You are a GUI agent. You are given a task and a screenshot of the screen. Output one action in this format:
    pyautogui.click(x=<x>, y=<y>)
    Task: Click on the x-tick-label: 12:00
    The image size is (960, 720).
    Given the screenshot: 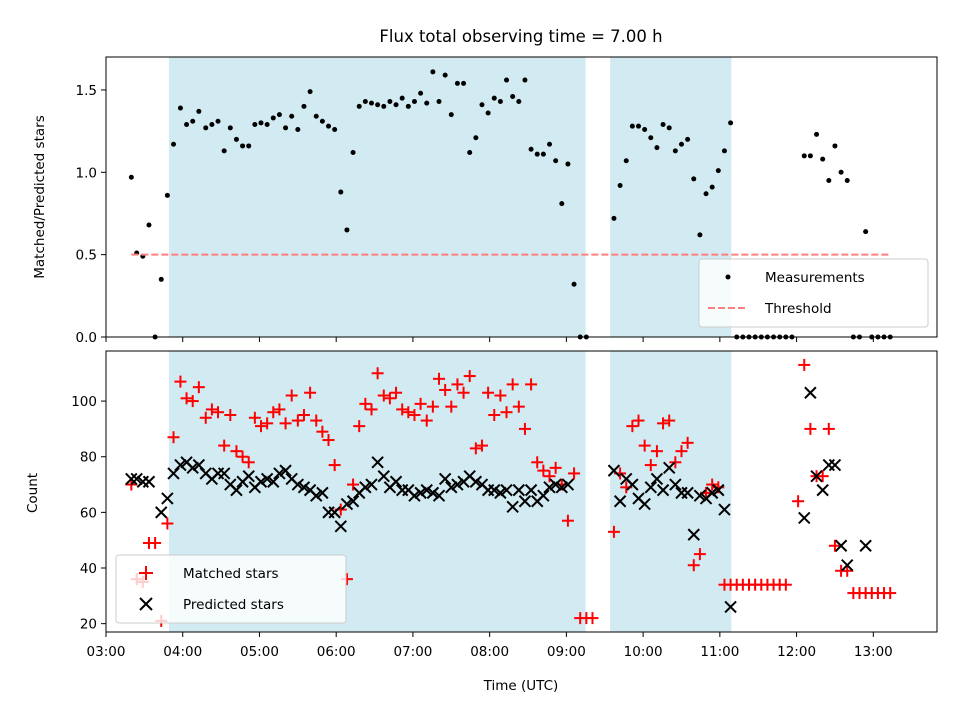 What is the action you would take?
    pyautogui.click(x=796, y=652)
    